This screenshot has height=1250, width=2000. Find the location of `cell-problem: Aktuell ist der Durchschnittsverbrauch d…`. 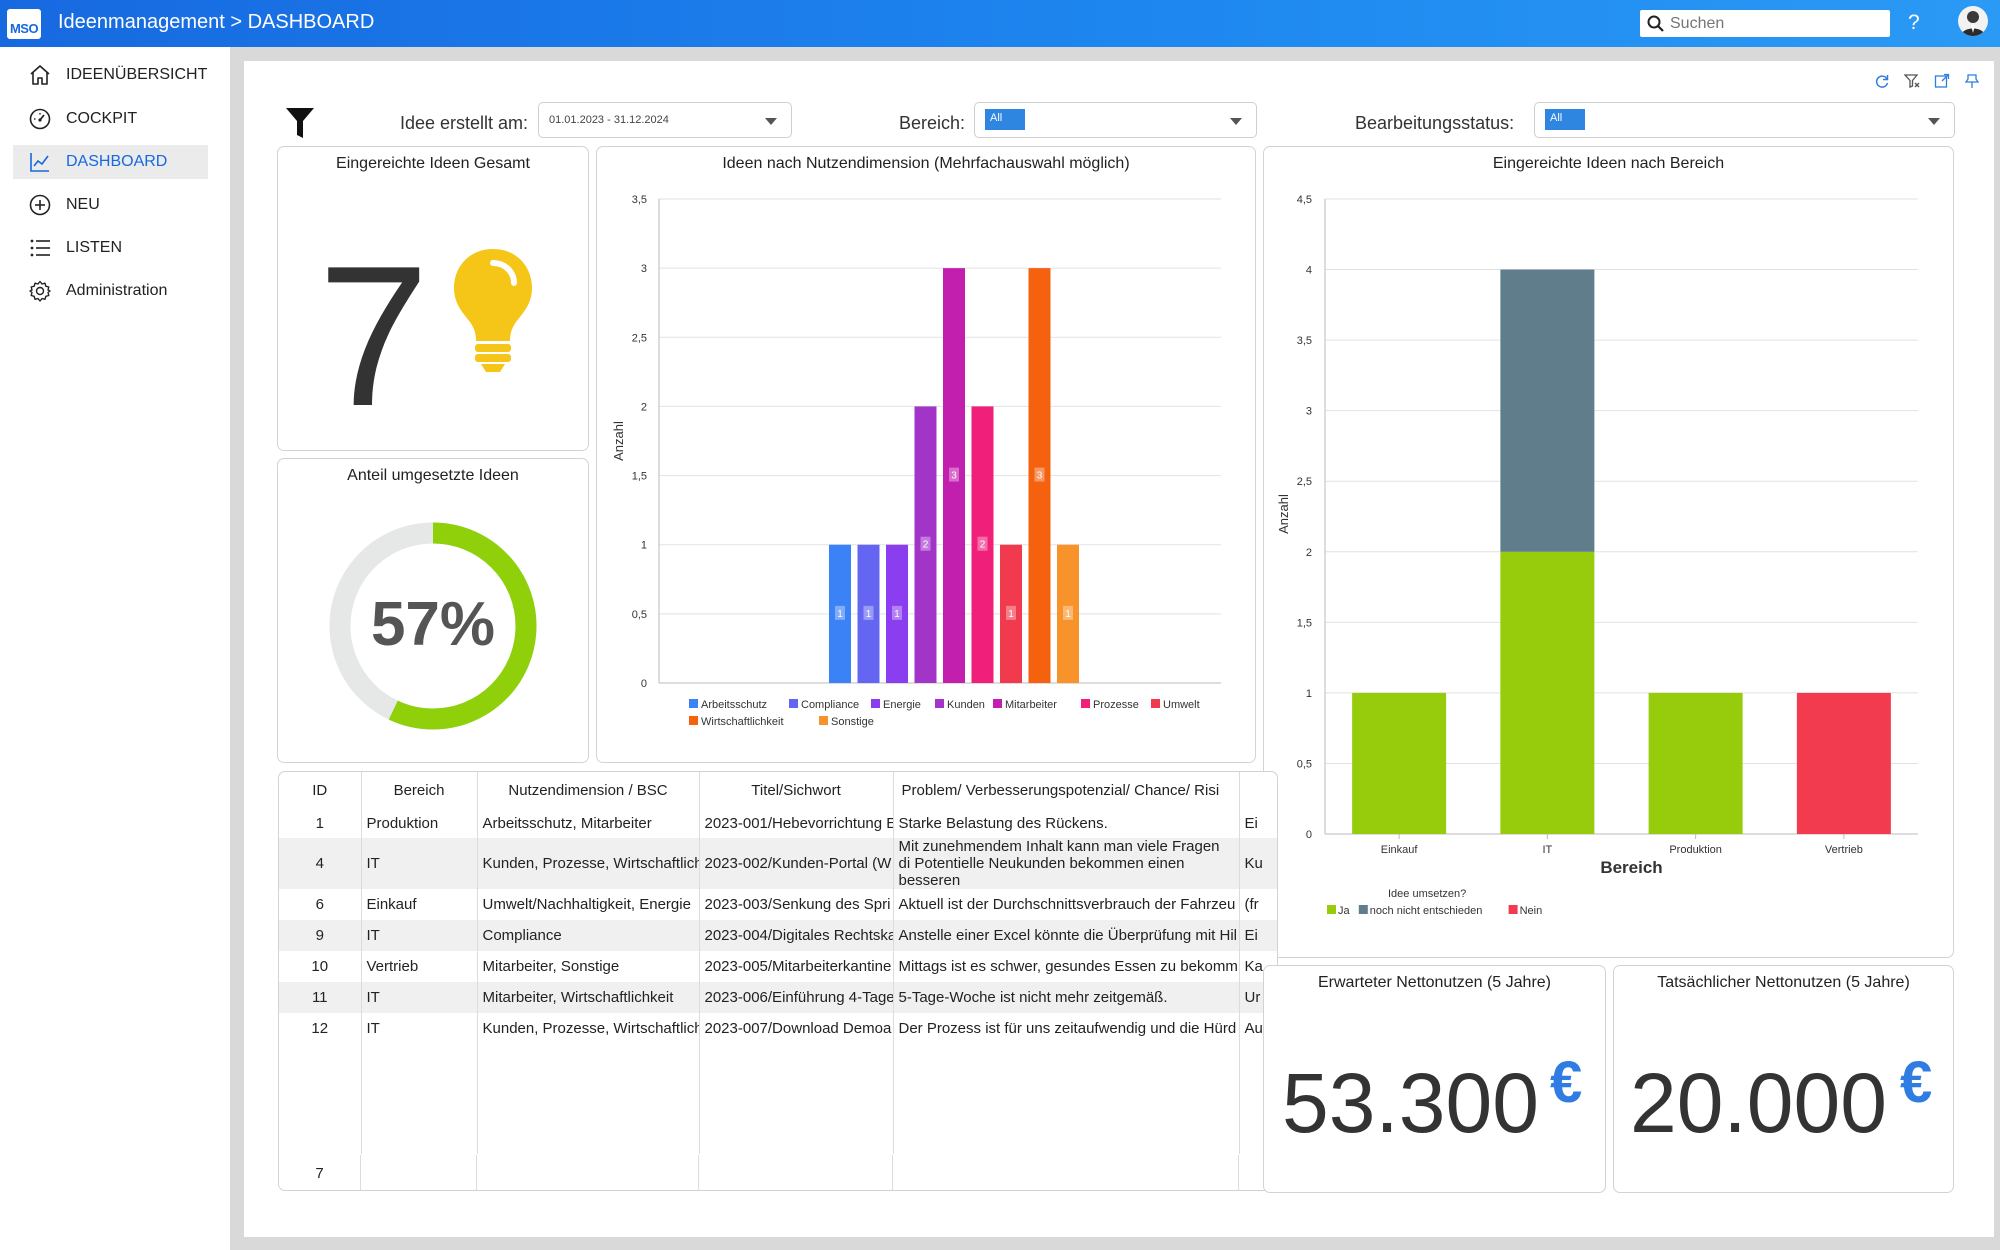

cell-problem: Aktuell ist der Durchschnittsverbrauch d… is located at coordinates (1066, 904).